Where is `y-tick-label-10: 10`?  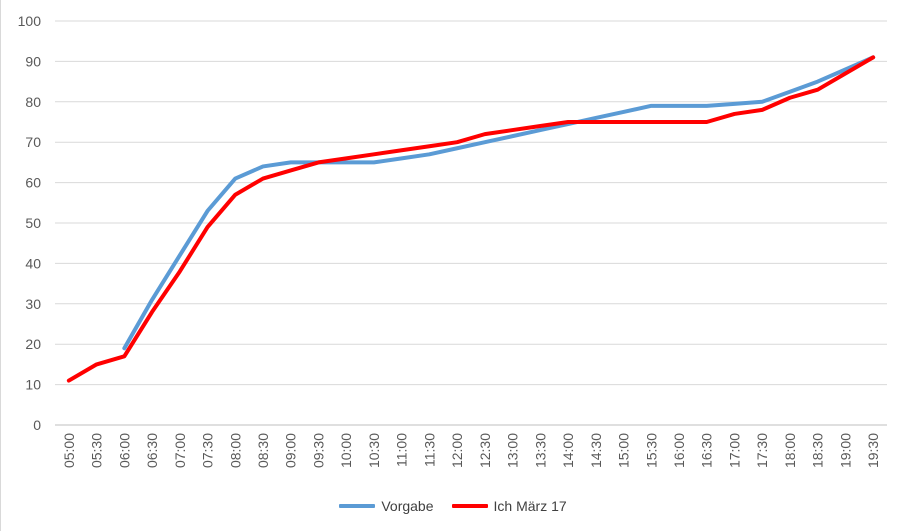
y-tick-label-10: 10 is located at coordinates (33, 385).